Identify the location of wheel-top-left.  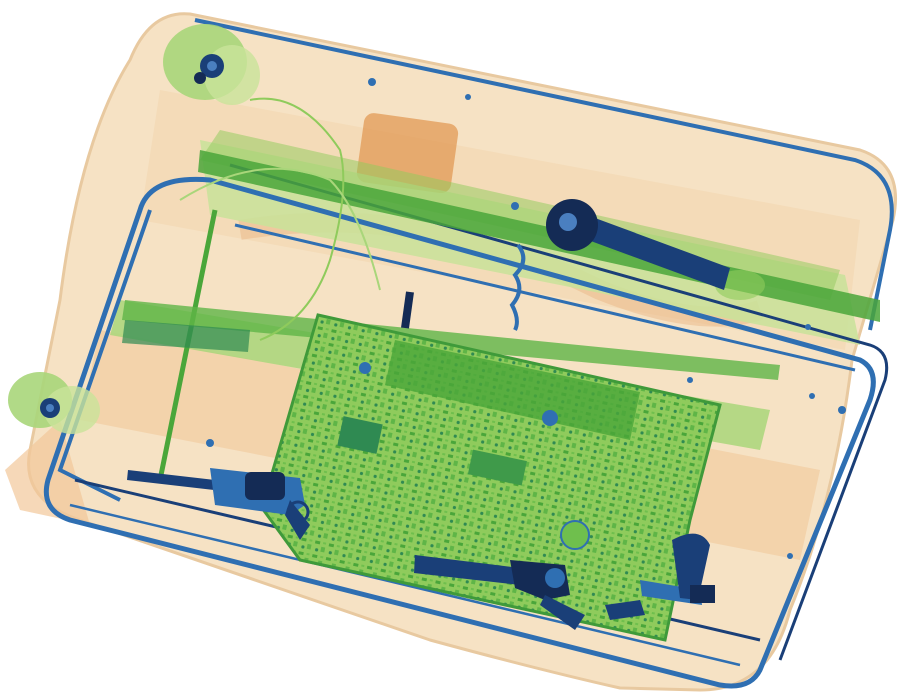
(211, 64).